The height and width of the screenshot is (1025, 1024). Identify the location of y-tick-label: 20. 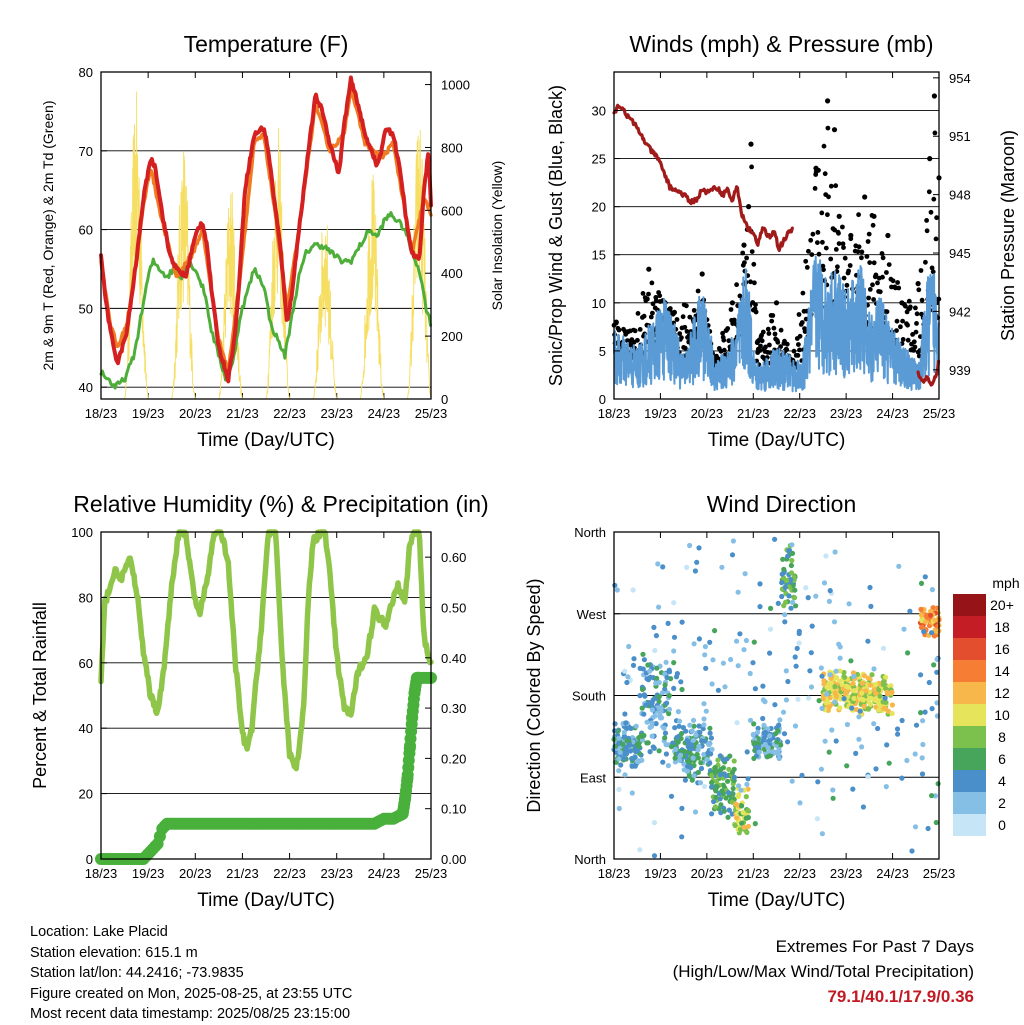
(599, 207).